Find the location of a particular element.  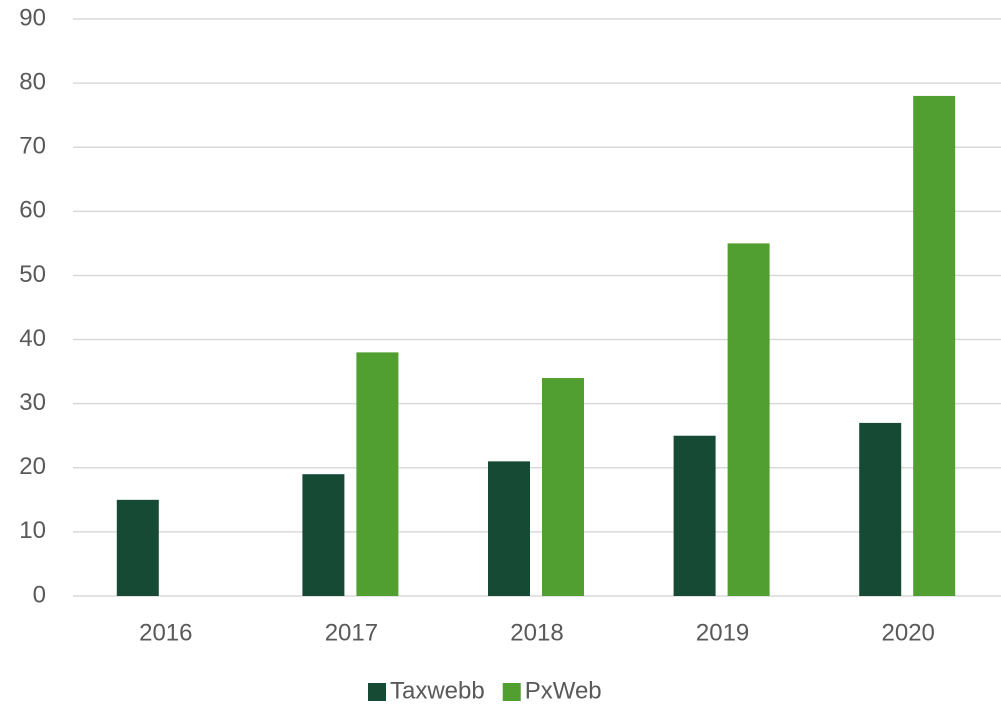

legend-label: Taxwebb is located at coordinates (437, 690).